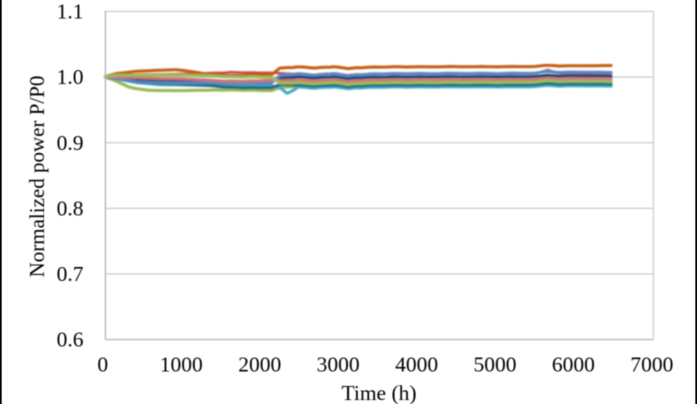 The width and height of the screenshot is (697, 404). I want to click on svg-text: 2000, so click(259, 364).